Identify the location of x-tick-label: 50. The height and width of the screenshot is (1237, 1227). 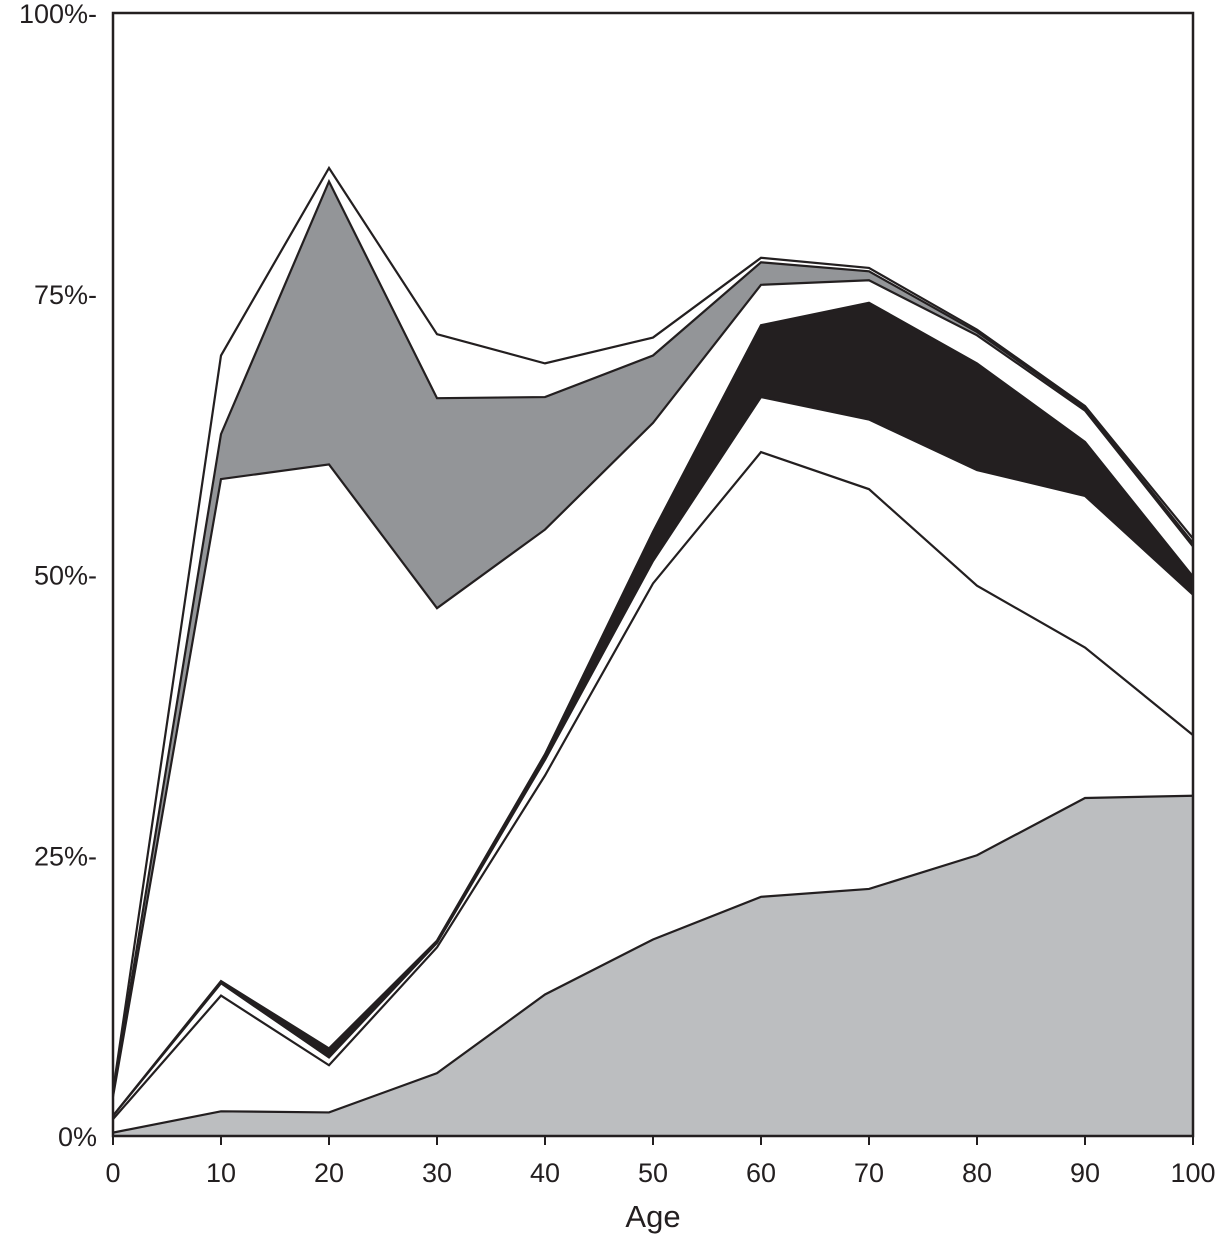
(653, 1173).